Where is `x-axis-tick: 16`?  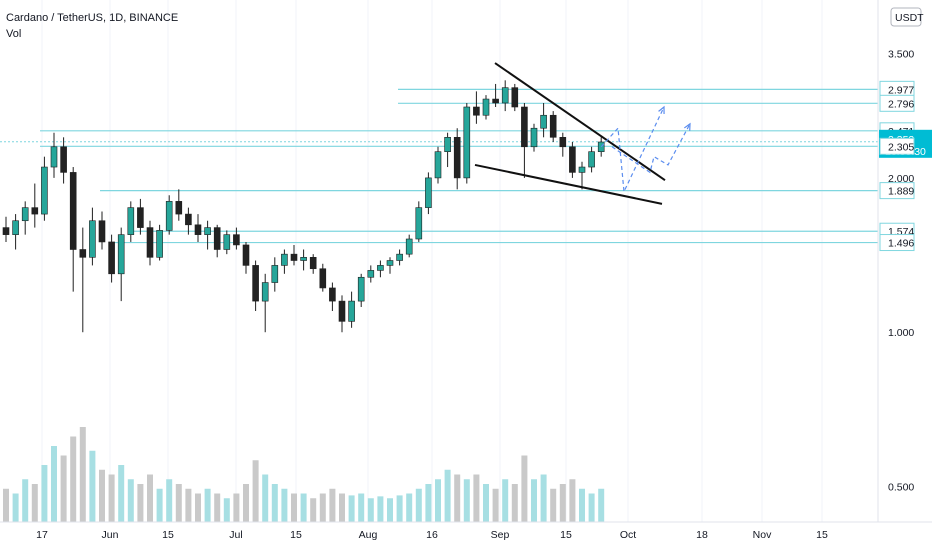
x-axis-tick: 16 is located at coordinates (432, 535).